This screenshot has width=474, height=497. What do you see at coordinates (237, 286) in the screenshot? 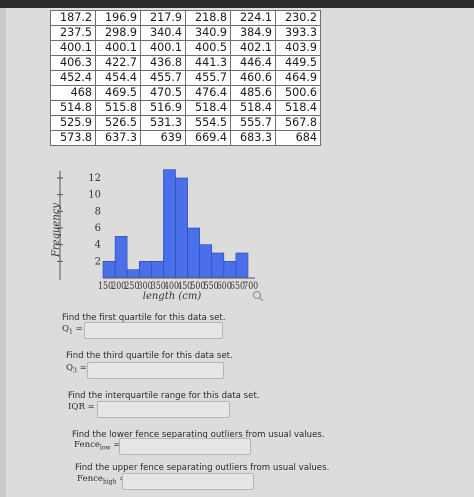
I see `x-tick-label: 650` at bounding box center [237, 286].